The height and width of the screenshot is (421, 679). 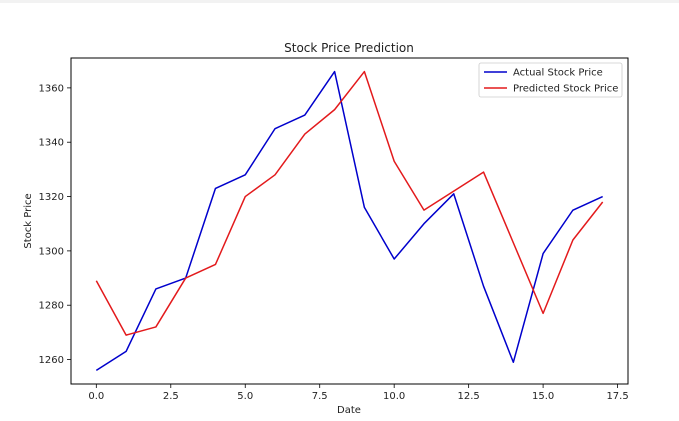 What do you see at coordinates (558, 73) in the screenshot?
I see `legend-label: Actual Stock Price` at bounding box center [558, 73].